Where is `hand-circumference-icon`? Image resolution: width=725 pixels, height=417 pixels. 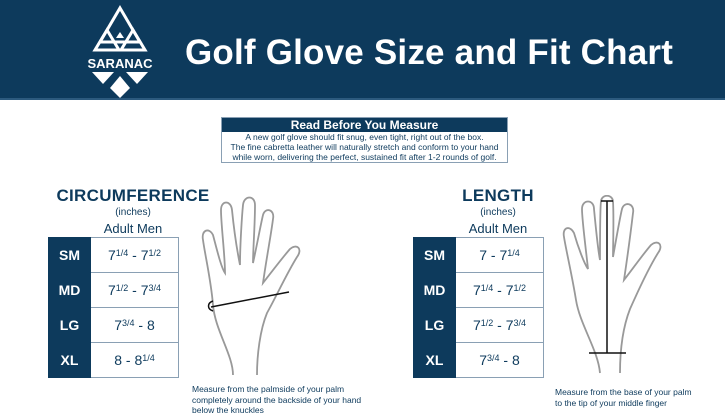 hand-circumference-icon is located at coordinates (251, 286).